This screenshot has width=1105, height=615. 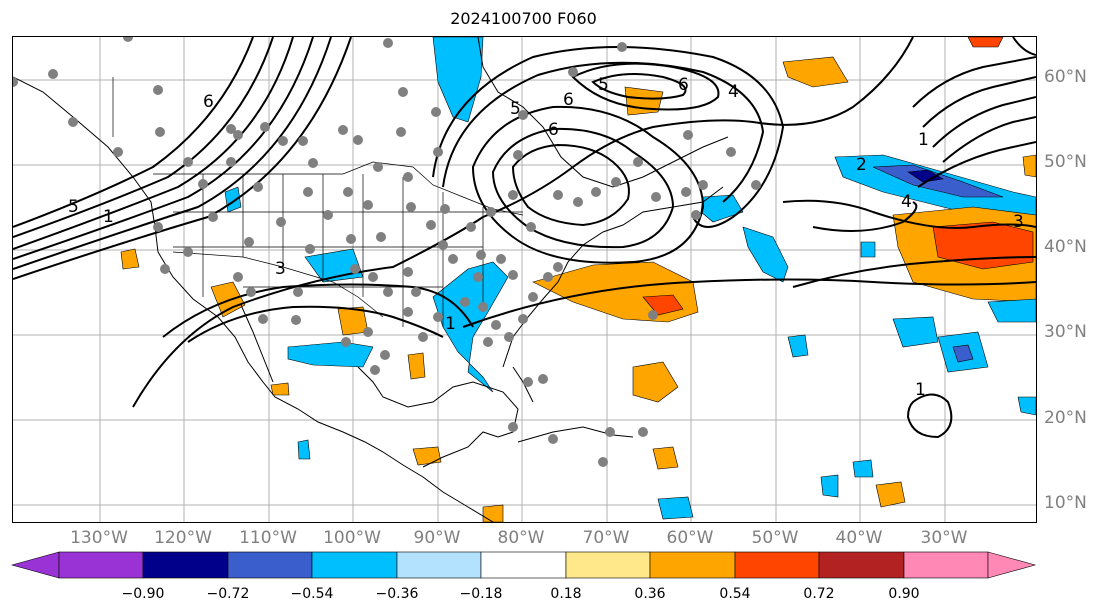 I want to click on map-title: 2024100700 F060, so click(x=523, y=18).